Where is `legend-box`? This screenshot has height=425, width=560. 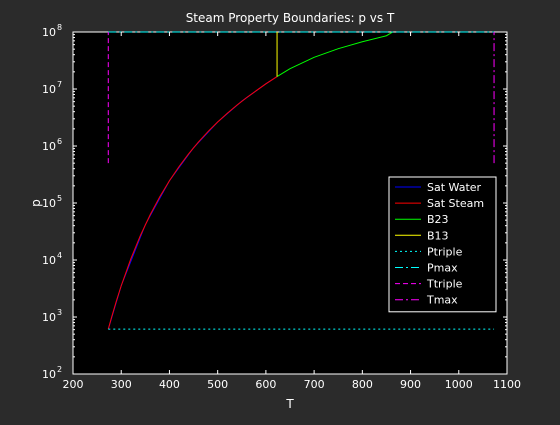 legend-box is located at coordinates (442, 244).